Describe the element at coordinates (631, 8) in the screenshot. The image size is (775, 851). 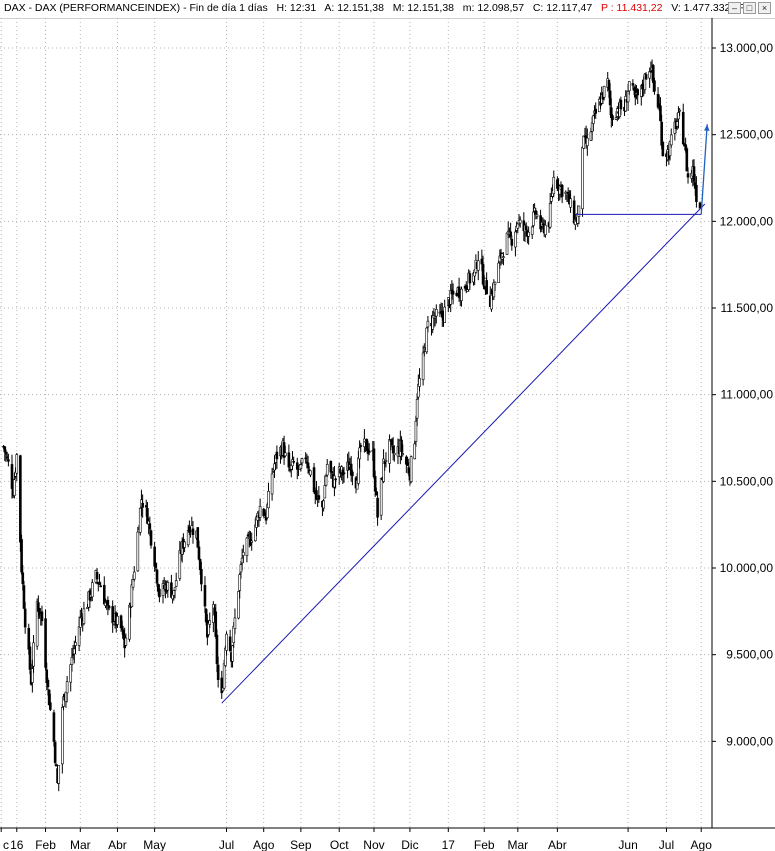
I see `title-p: P : 11.431,22` at that location.